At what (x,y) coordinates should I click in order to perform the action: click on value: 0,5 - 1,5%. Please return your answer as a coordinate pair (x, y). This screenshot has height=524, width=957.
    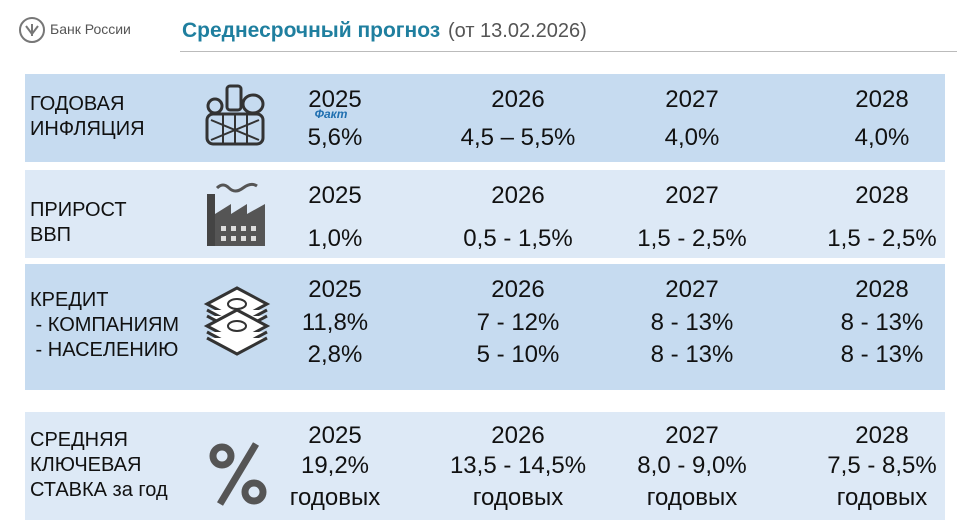
    Looking at the image, I should click on (518, 238).